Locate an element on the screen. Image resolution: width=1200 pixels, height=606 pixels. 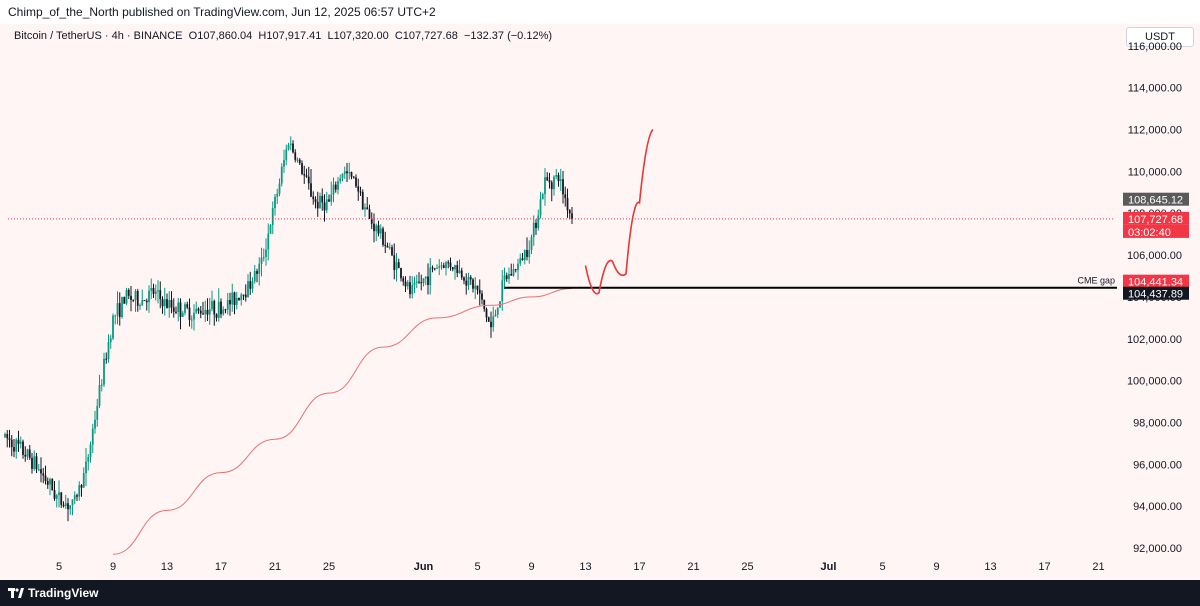
y-tick-label: 116,000.00 is located at coordinates (1155, 47).